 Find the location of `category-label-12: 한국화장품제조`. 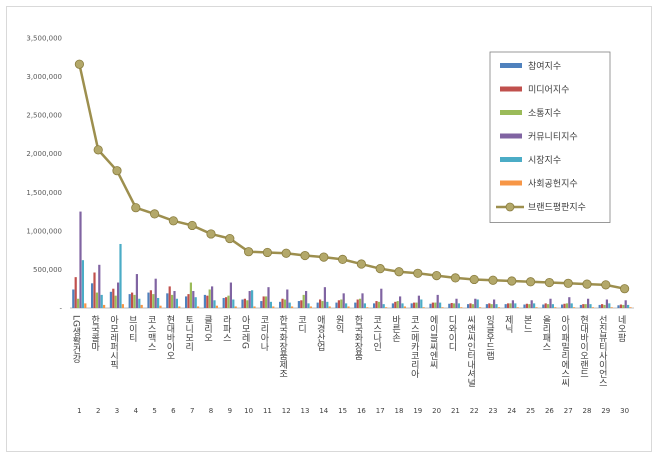

category-label-12: 한국화장품제조 is located at coordinates (282, 346).